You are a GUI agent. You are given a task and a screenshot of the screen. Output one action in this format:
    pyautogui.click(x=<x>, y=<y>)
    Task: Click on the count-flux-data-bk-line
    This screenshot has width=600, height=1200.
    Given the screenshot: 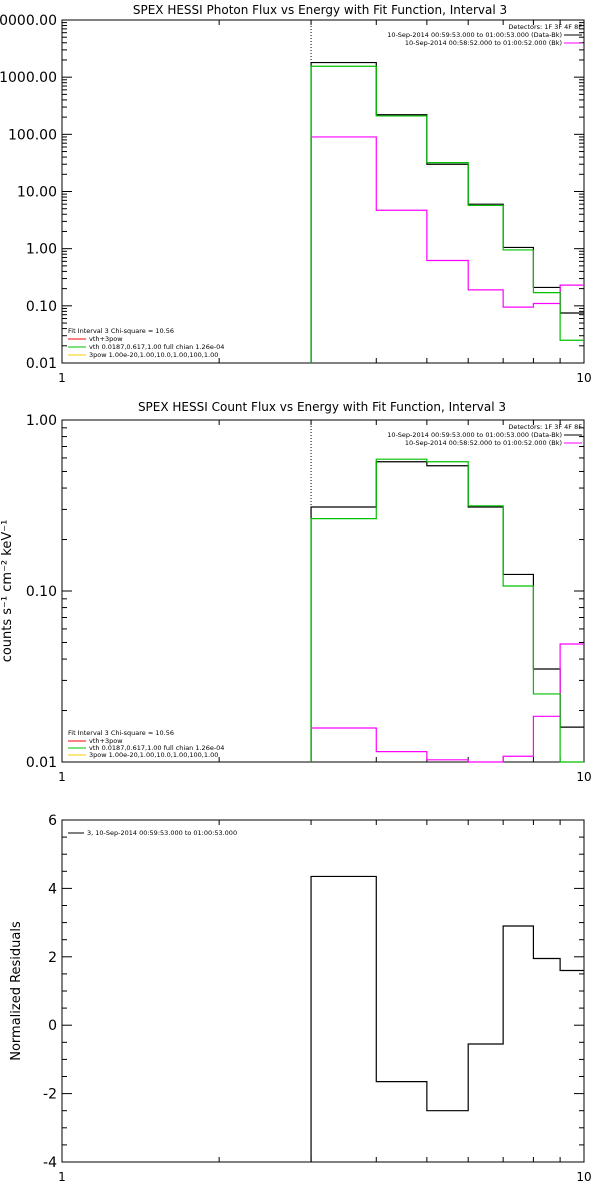 What is the action you would take?
    pyautogui.click(x=447, y=611)
    